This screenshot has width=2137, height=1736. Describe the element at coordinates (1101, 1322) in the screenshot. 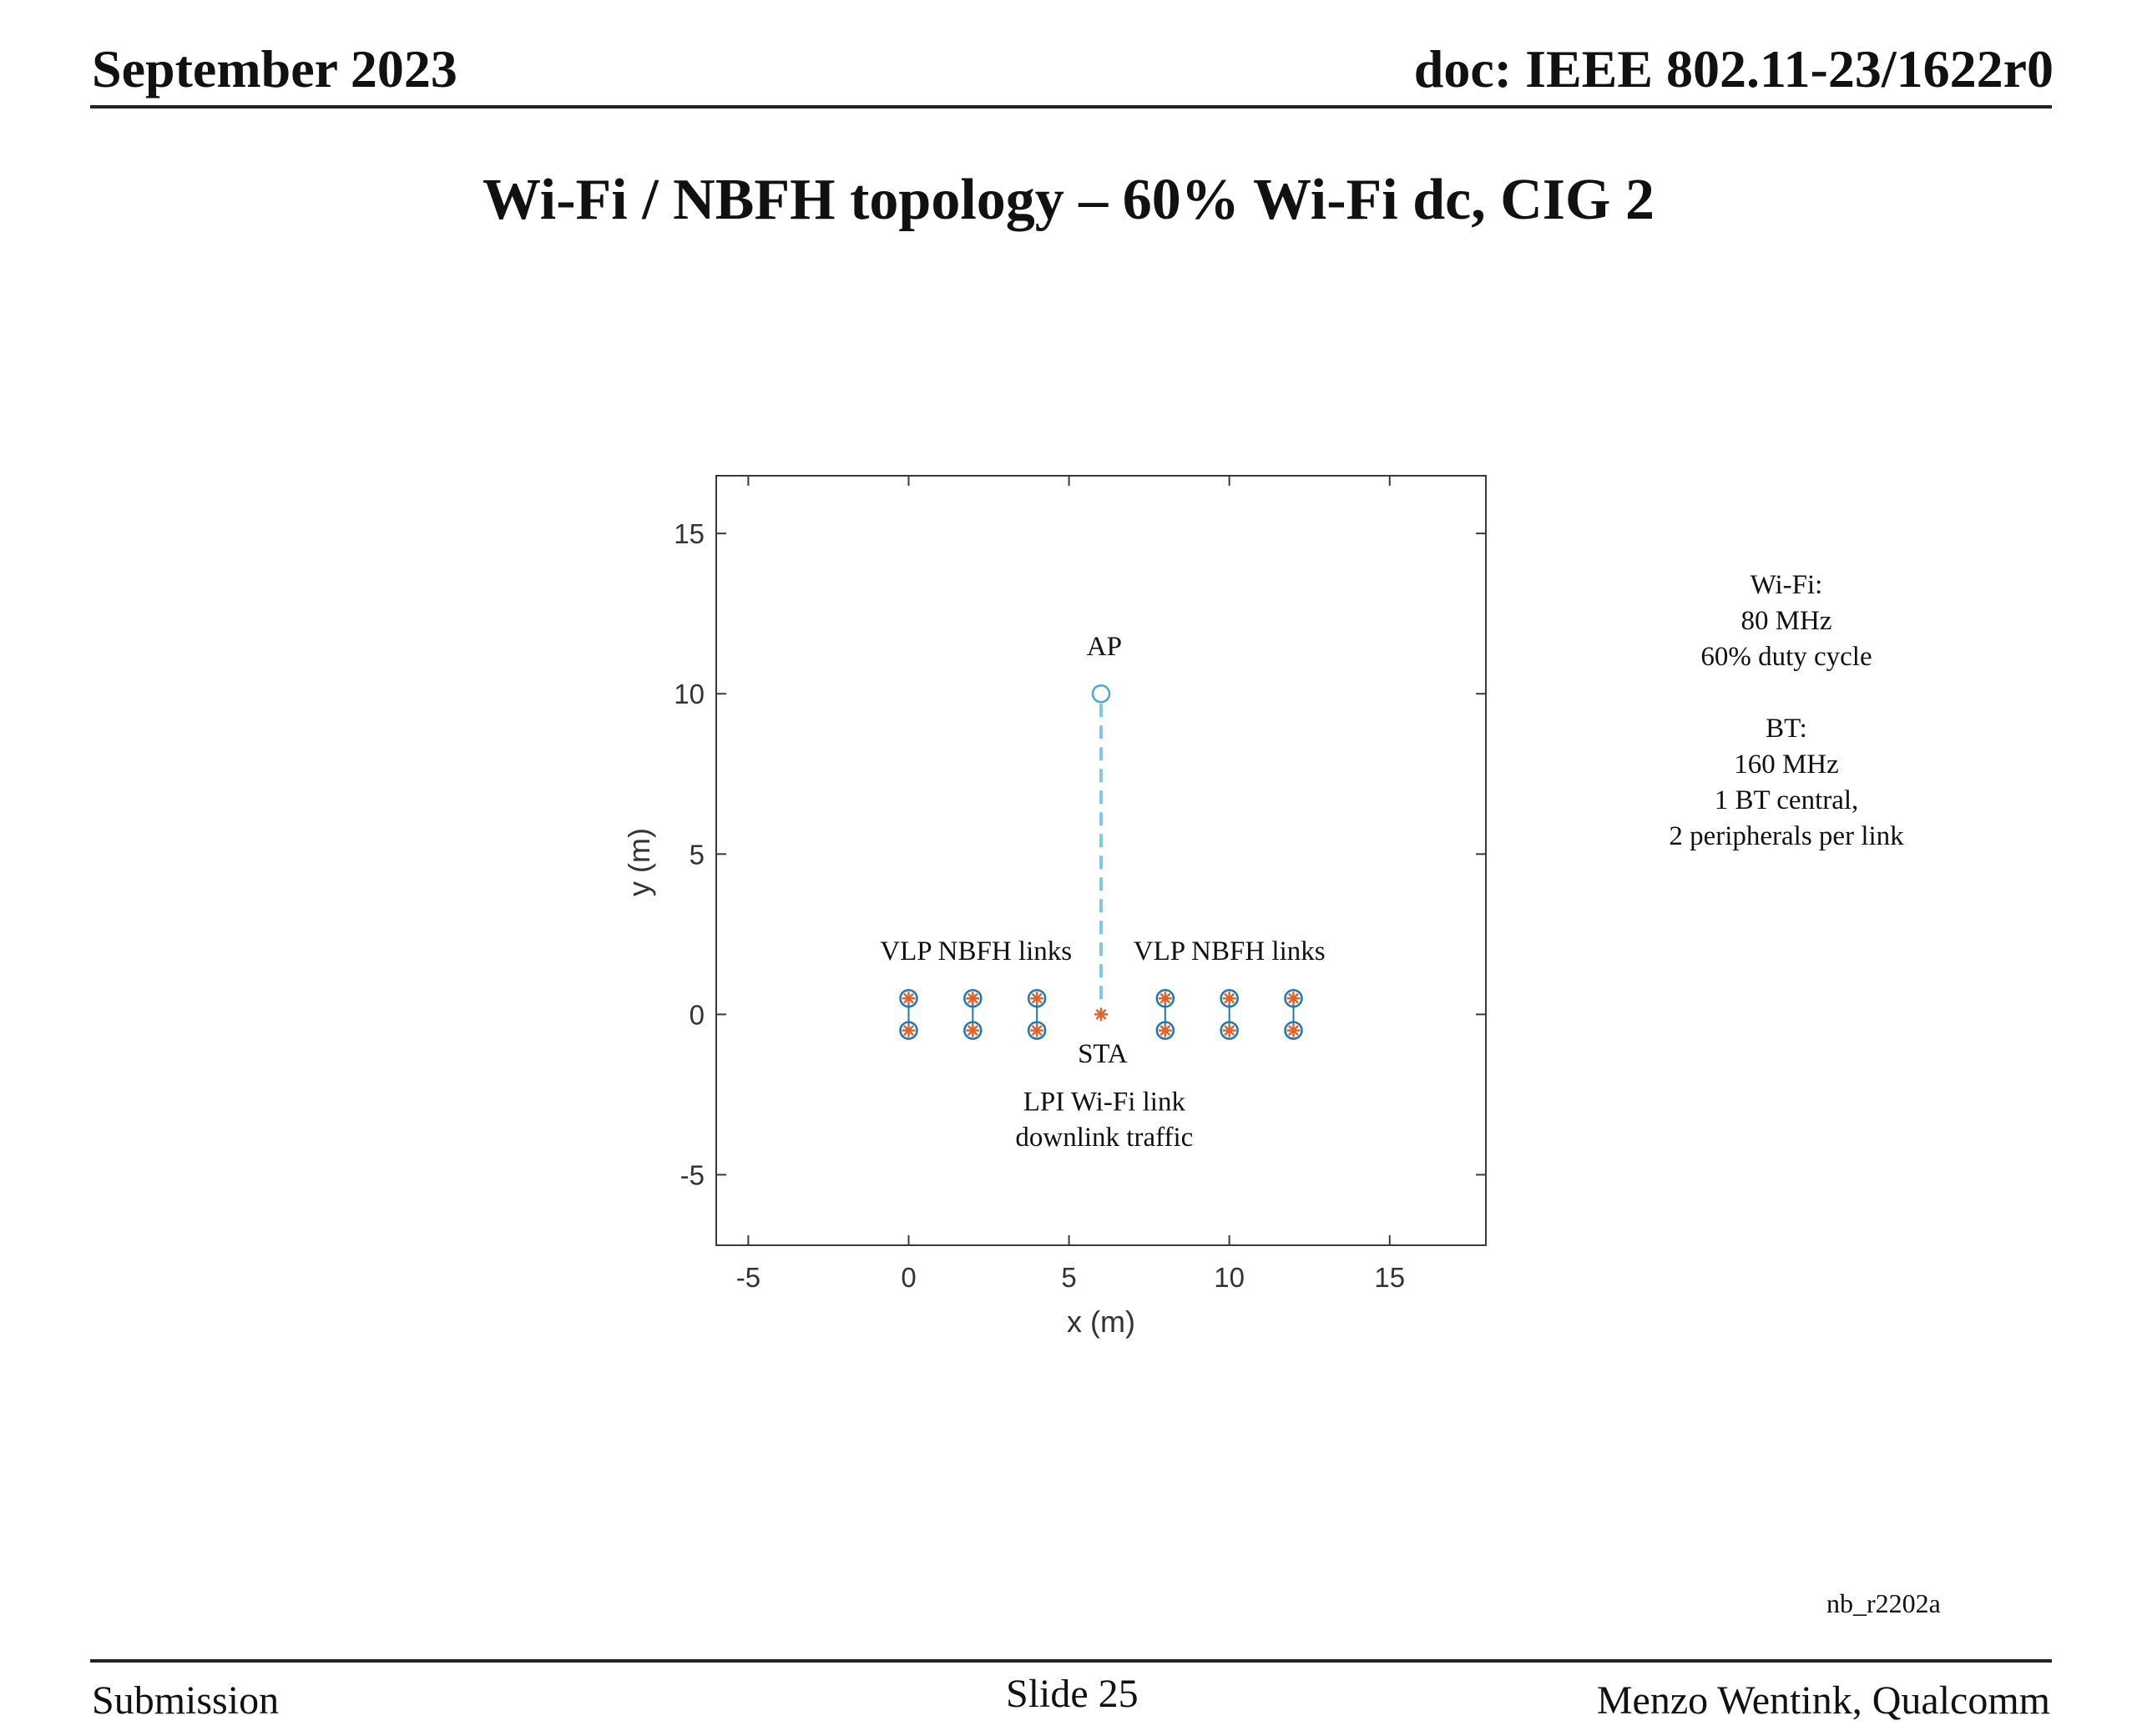

I see `x-axis-label: x (m)` at that location.